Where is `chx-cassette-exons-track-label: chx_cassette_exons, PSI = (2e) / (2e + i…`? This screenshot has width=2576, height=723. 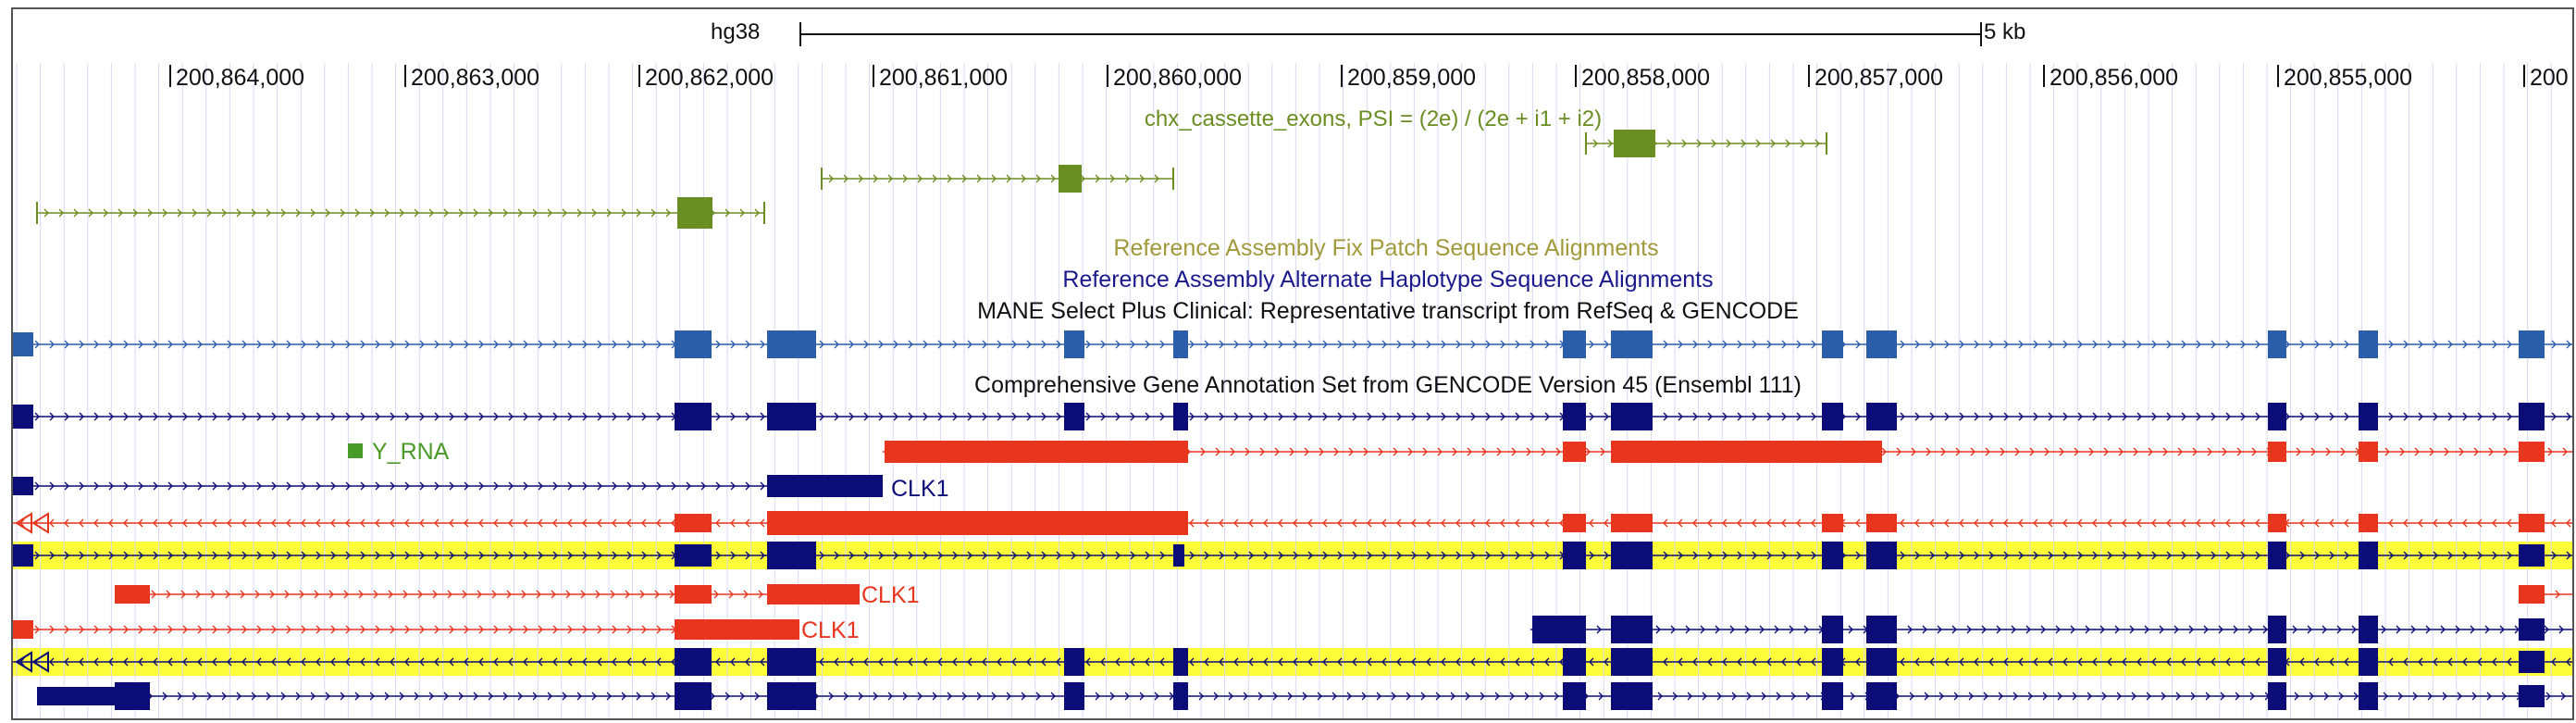
chx-cassette-exons-track-label: chx_cassette_exons, PSI = (2e) / (2e + i… is located at coordinates (1374, 118).